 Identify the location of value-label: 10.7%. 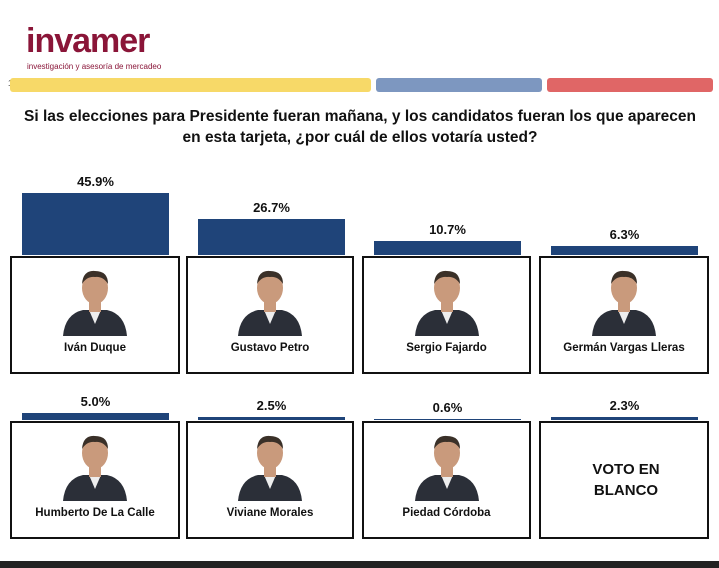
(447, 229).